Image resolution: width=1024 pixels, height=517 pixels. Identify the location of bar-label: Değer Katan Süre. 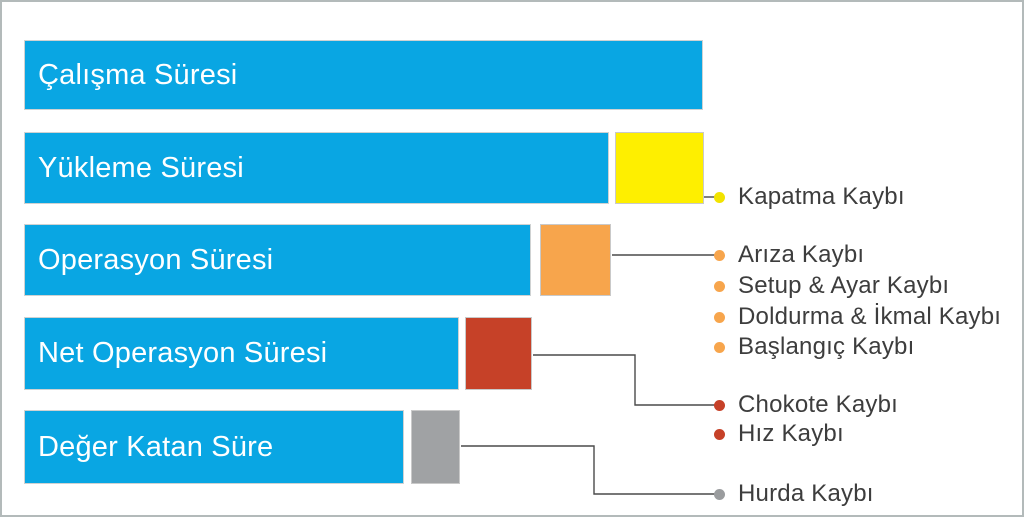
(156, 446).